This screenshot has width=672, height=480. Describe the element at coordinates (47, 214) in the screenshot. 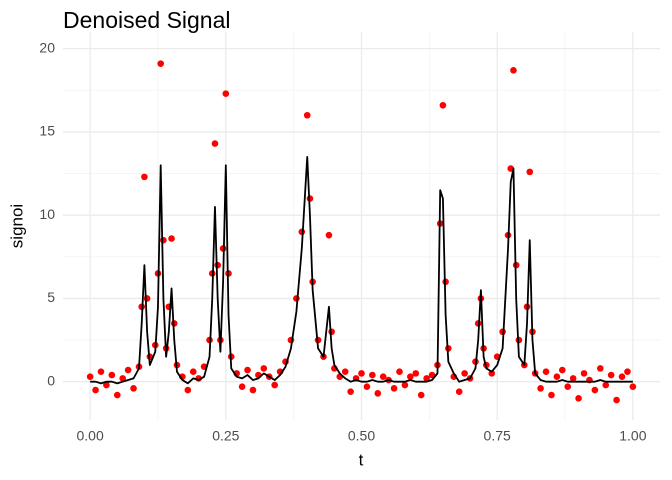

I see `y-tick-label: 10` at that location.